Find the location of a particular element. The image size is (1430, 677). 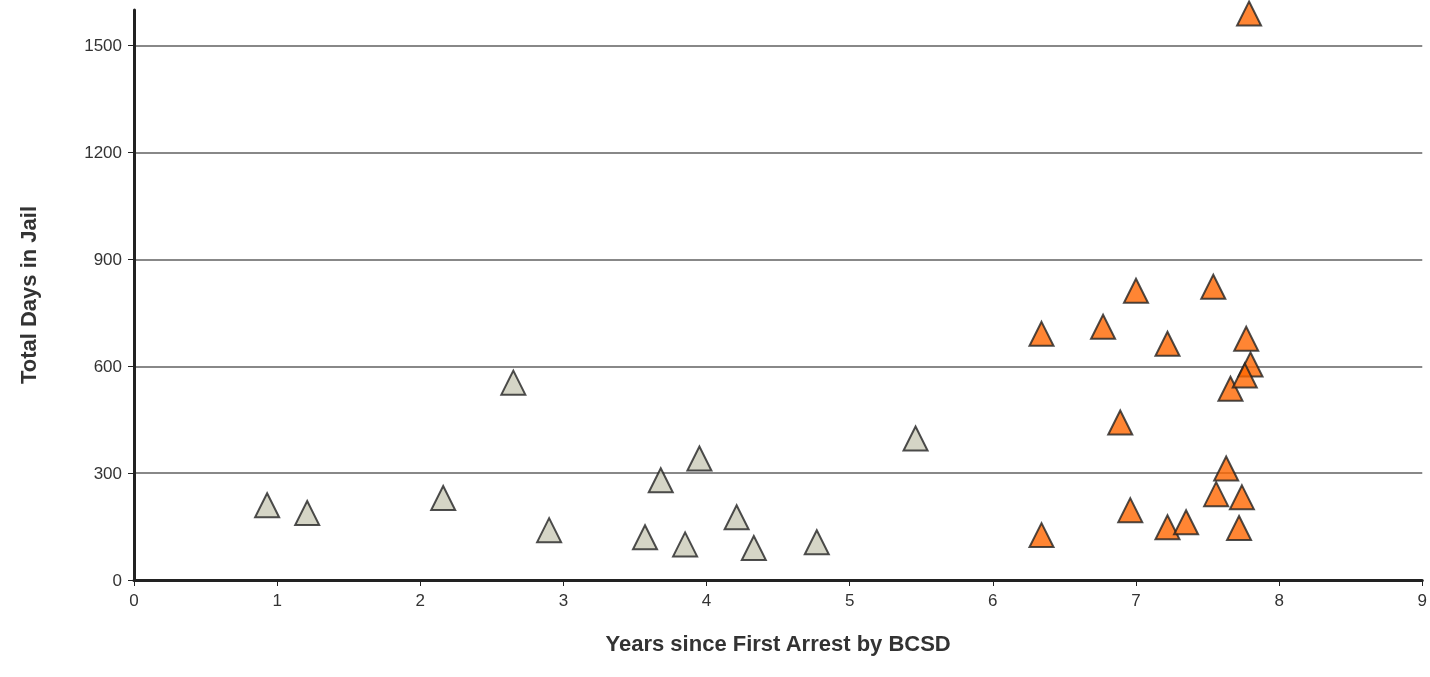

x-tick-label: 6 is located at coordinates (993, 600).